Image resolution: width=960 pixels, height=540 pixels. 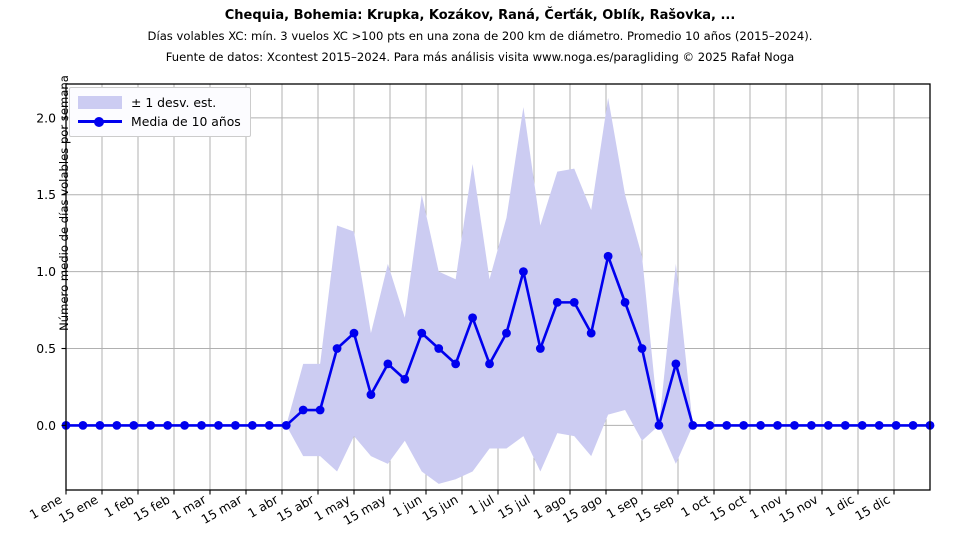 I want to click on legend-item-mean: Media de 10 años, so click(x=159, y=121).